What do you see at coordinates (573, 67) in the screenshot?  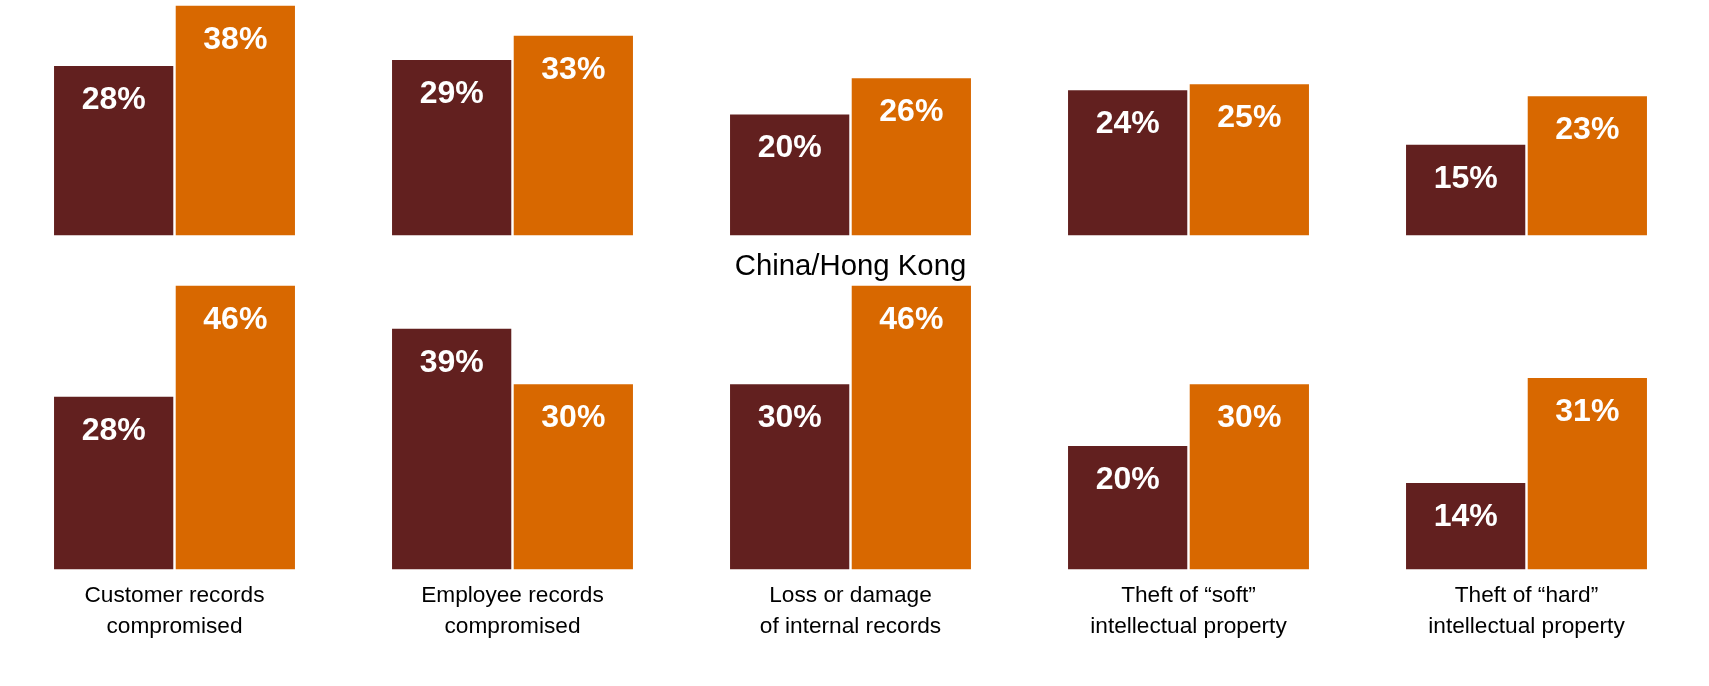 I see `data-label: 33%` at bounding box center [573, 67].